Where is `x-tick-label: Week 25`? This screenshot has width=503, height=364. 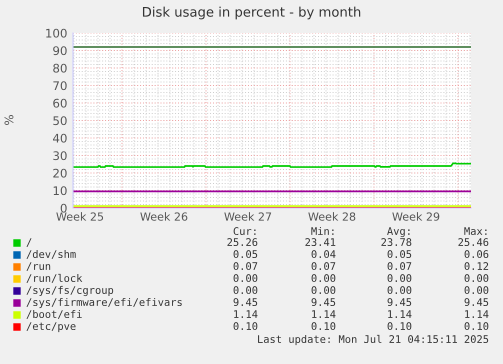
x-tick-label: Week 25 is located at coordinates (80, 216).